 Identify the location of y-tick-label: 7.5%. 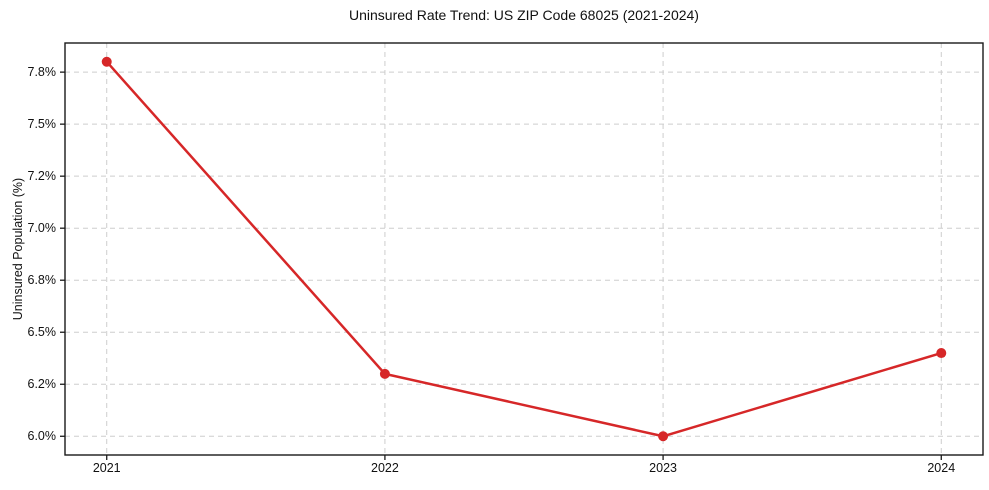
(42, 124).